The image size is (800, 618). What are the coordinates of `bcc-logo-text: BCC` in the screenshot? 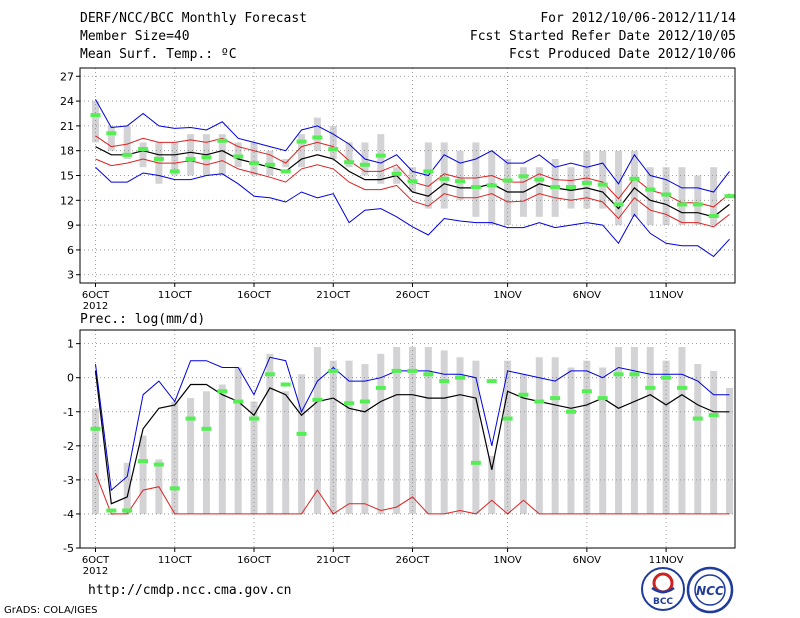 It's located at (663, 602).